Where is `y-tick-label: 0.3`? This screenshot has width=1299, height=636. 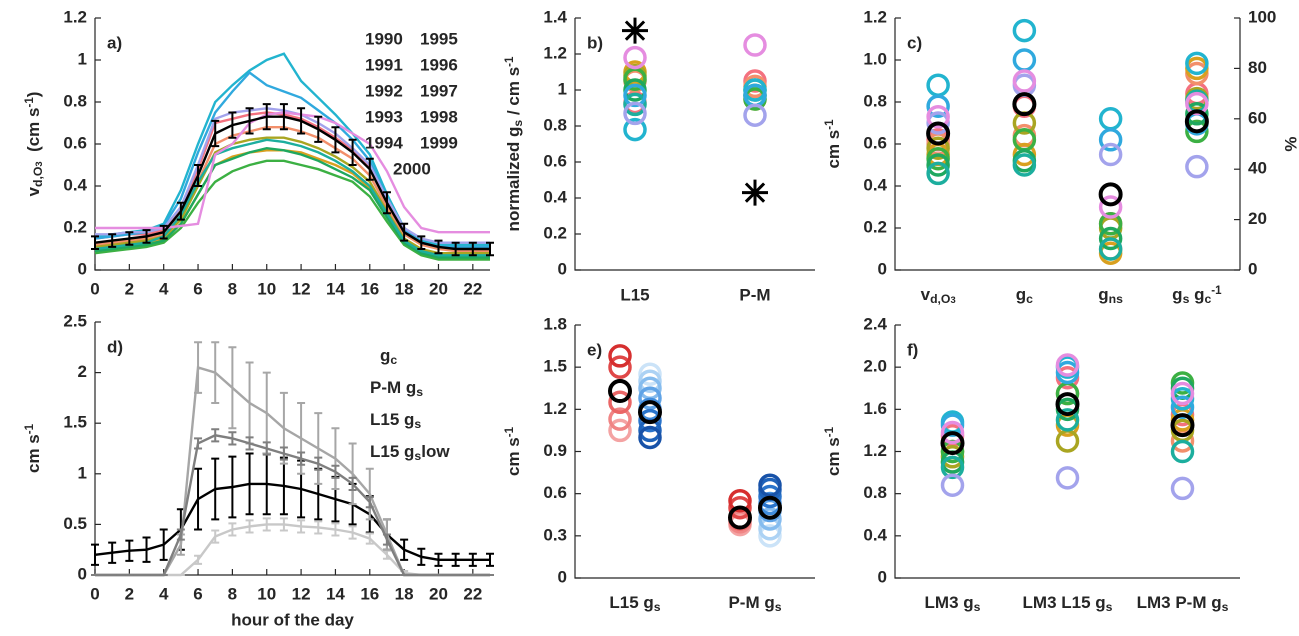 y-tick-label: 0.3 is located at coordinates (555, 534).